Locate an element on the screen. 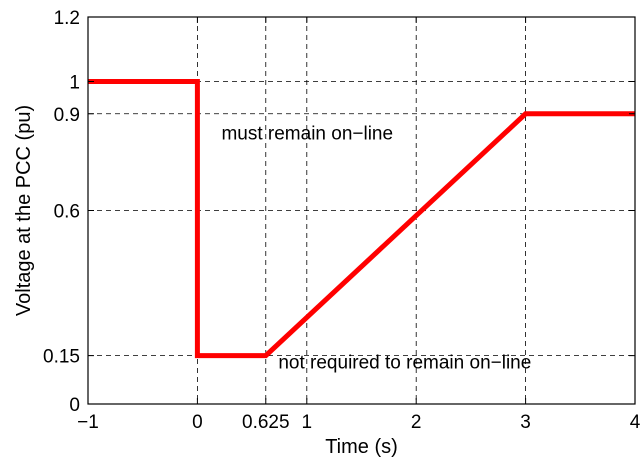 Image resolution: width=643 pixels, height=461 pixels. y-tick-label: 1.2 is located at coordinates (67, 18).